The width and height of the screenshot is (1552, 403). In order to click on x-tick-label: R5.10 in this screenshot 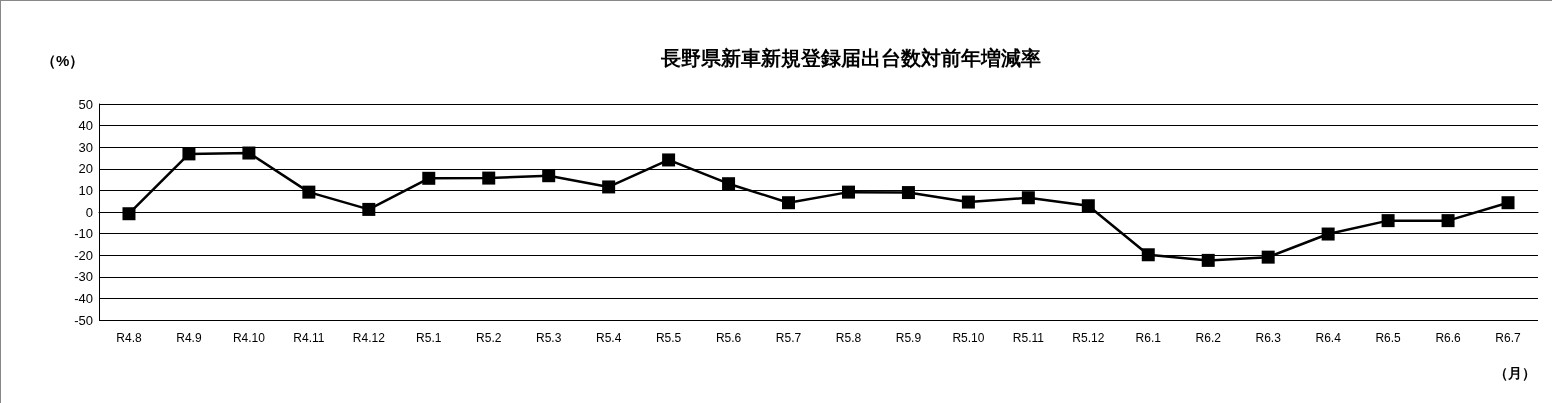, I will do `click(968, 338)`.